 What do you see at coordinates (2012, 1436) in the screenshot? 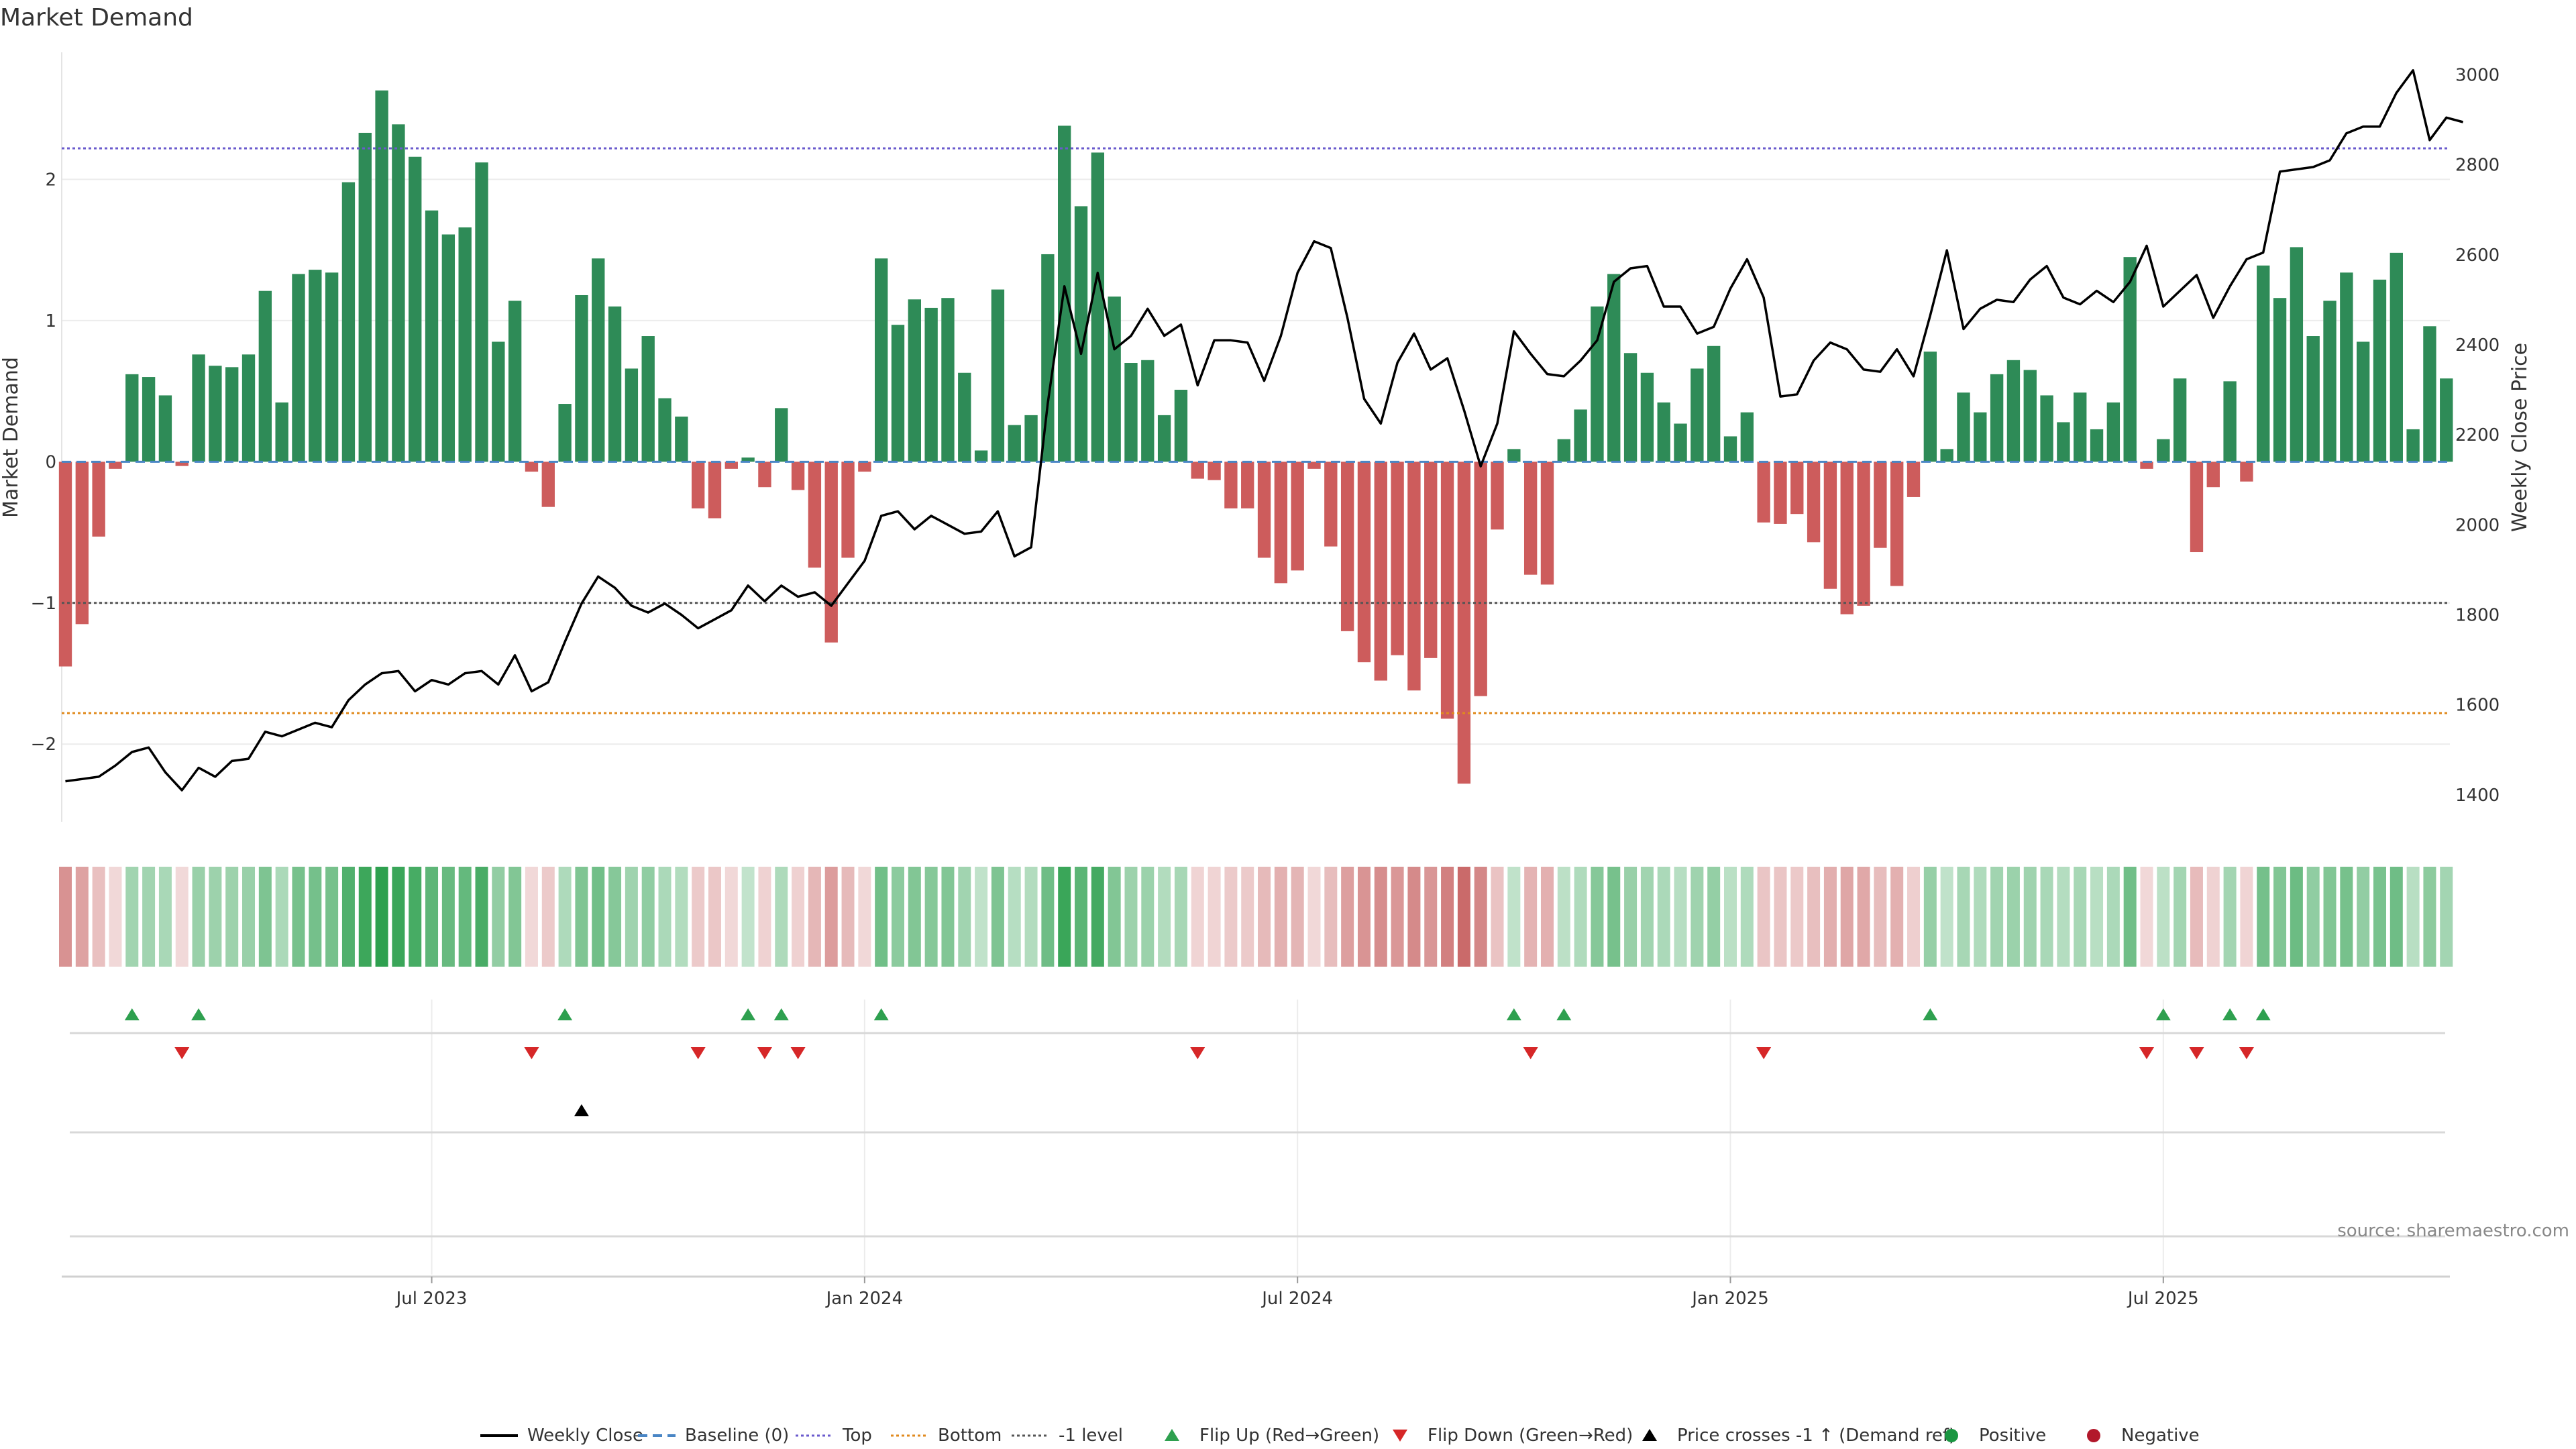
I see `legend-label: Positive` at bounding box center [2012, 1436].